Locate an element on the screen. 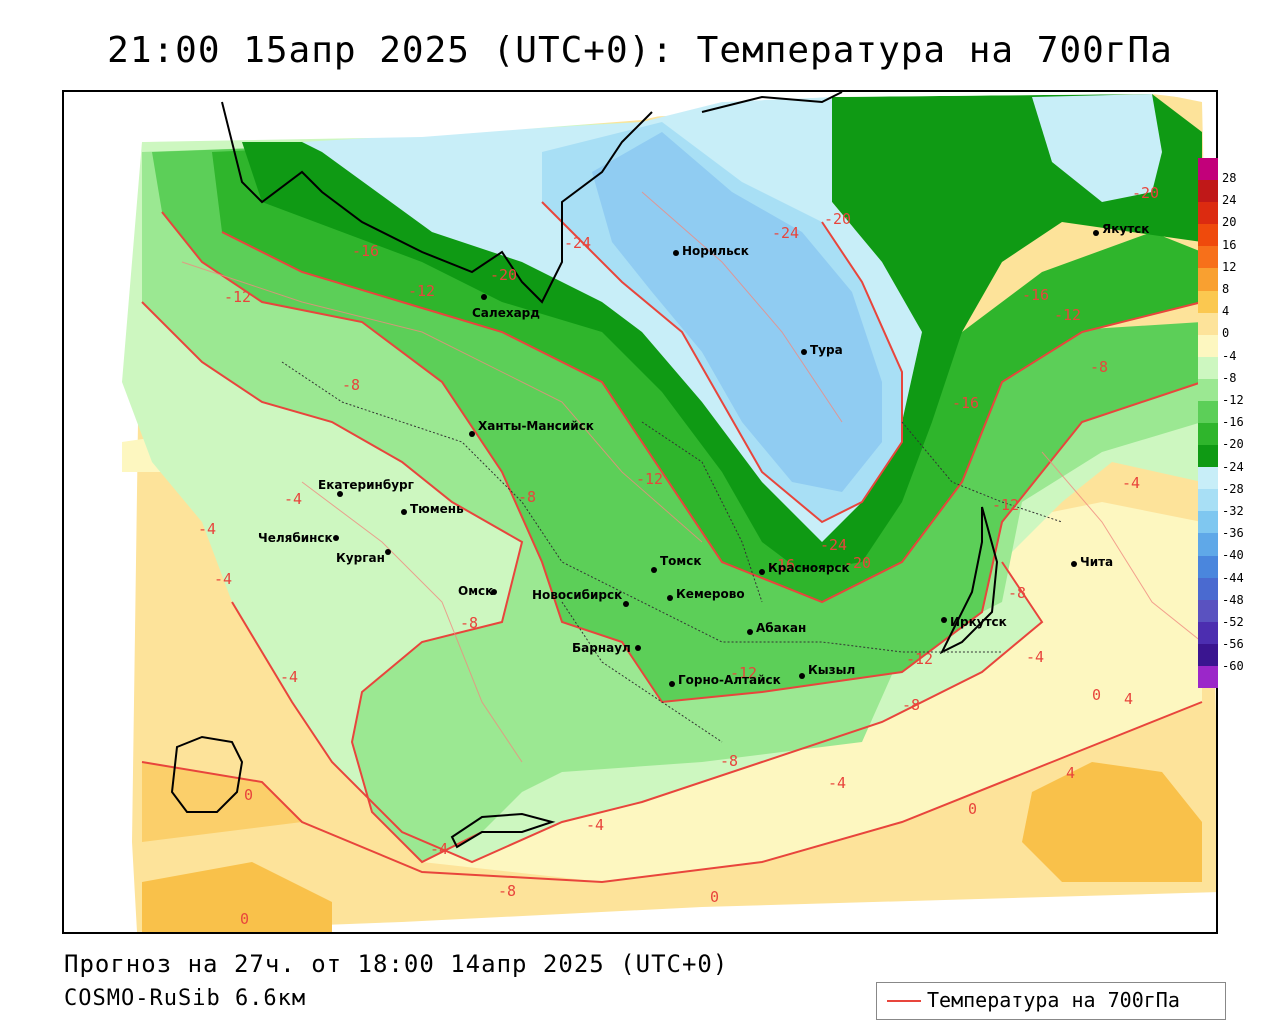 The image size is (1280, 1024). color-scale-tick: -40 is located at coordinates (1233, 555).